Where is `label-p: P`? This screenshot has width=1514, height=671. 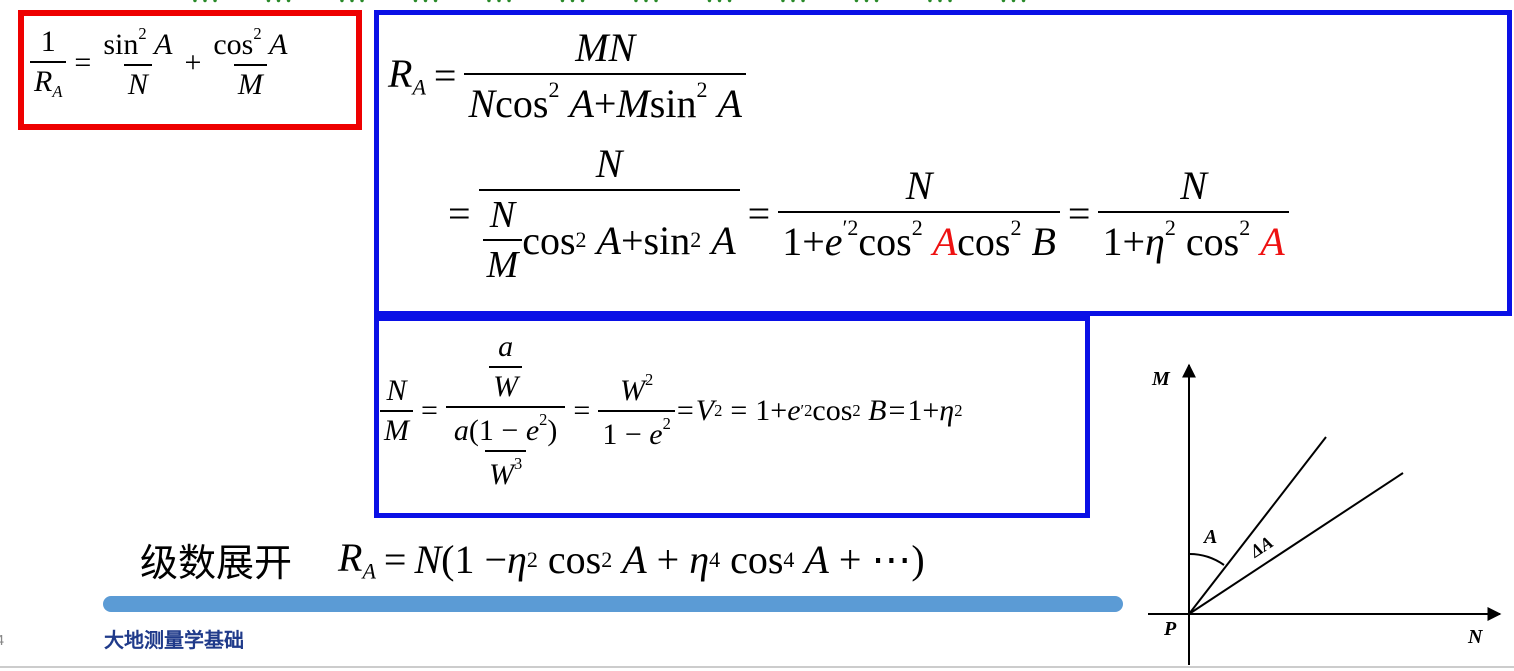
label-p: P is located at coordinates (1170, 629).